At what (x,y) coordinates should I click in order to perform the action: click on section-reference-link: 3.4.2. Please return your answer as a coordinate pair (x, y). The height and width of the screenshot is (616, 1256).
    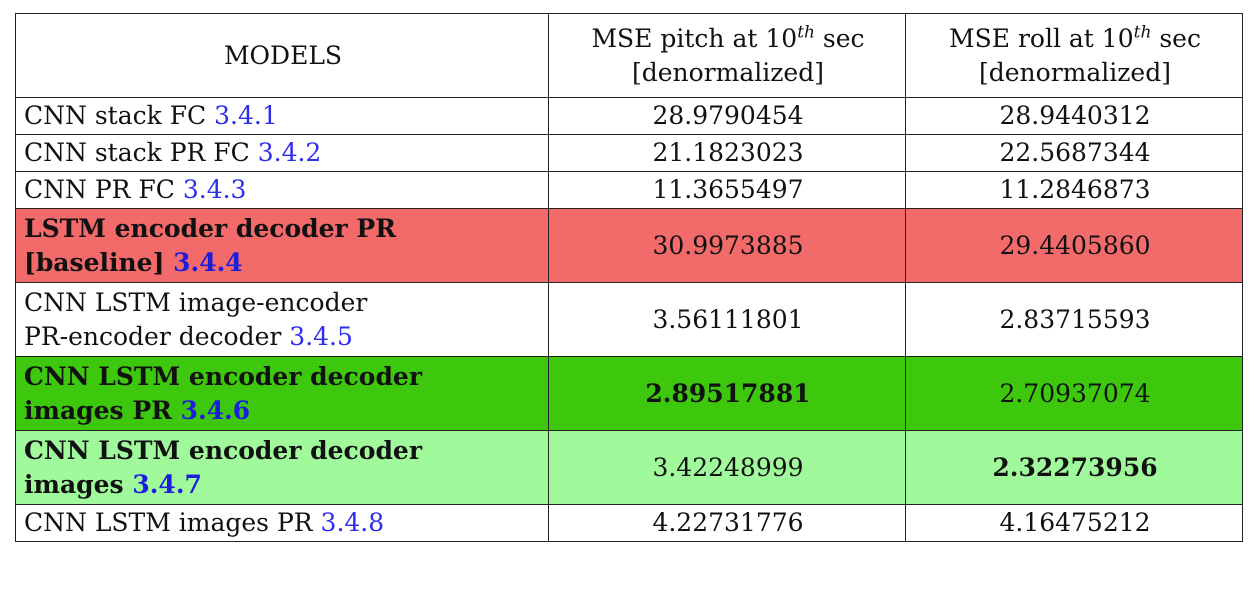
    Looking at the image, I should click on (289, 152).